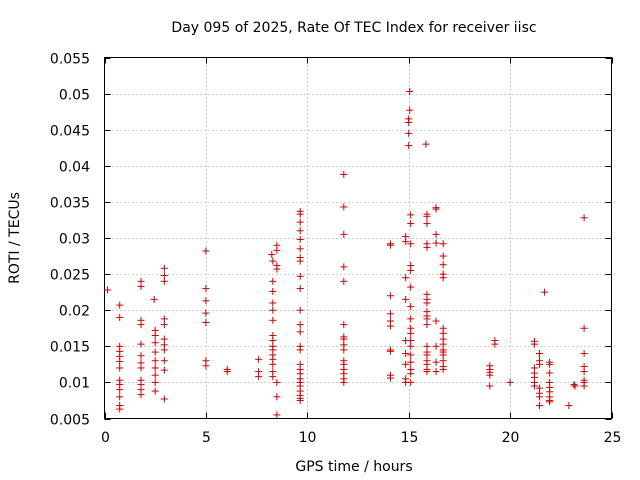 The height and width of the screenshot is (480, 640). I want to click on y-tick-label: 0.02, so click(74, 312).